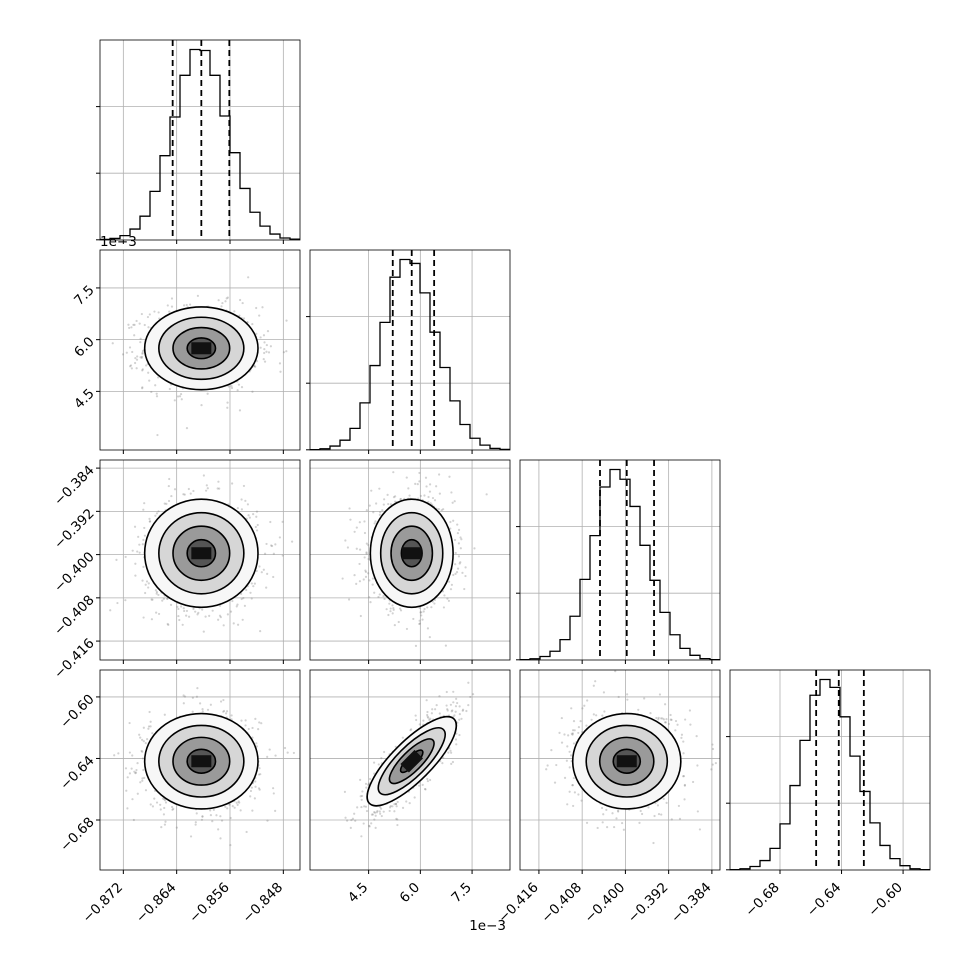 Image resolution: width=970 pixels, height=970 pixels. I want to click on ytick-label-2-3: −0.392, so click(74, 529).